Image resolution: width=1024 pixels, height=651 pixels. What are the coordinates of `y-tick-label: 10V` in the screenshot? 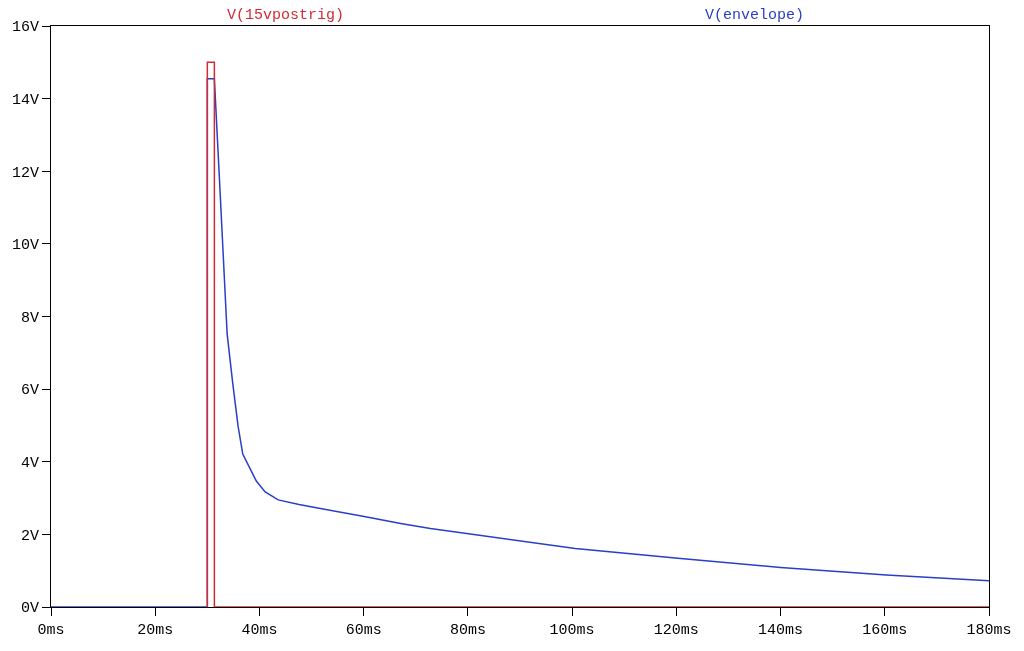 It's located at (25, 246).